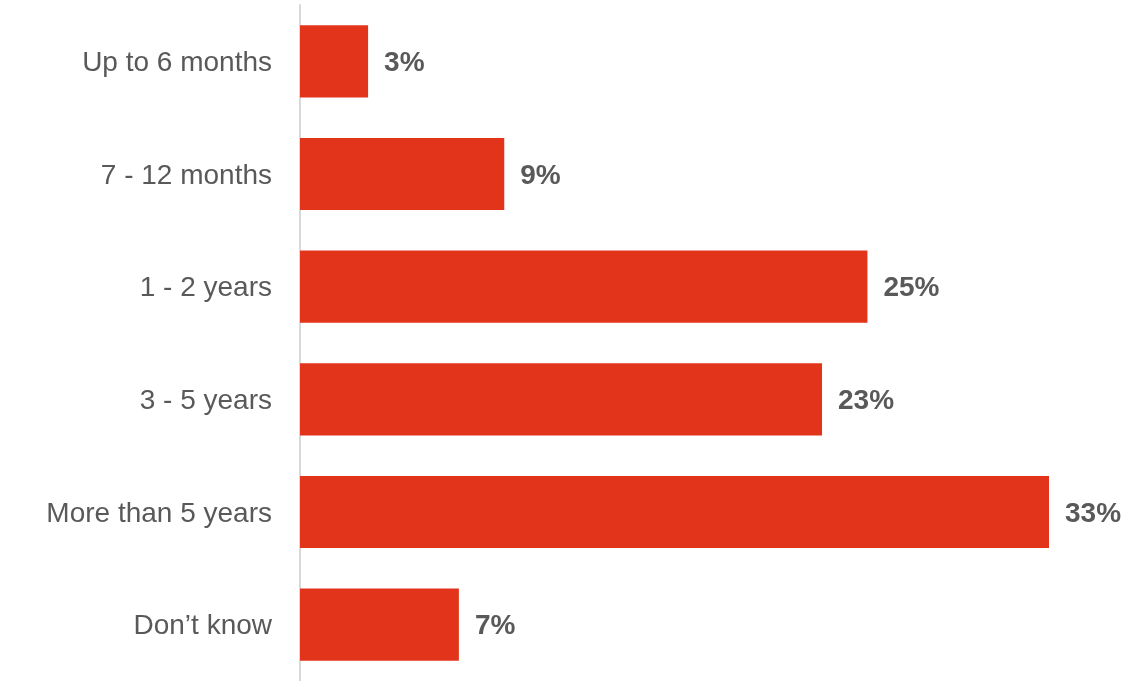 This screenshot has height=681, width=1132. Describe the element at coordinates (866, 399) in the screenshot. I see `data-label: 23%` at that location.